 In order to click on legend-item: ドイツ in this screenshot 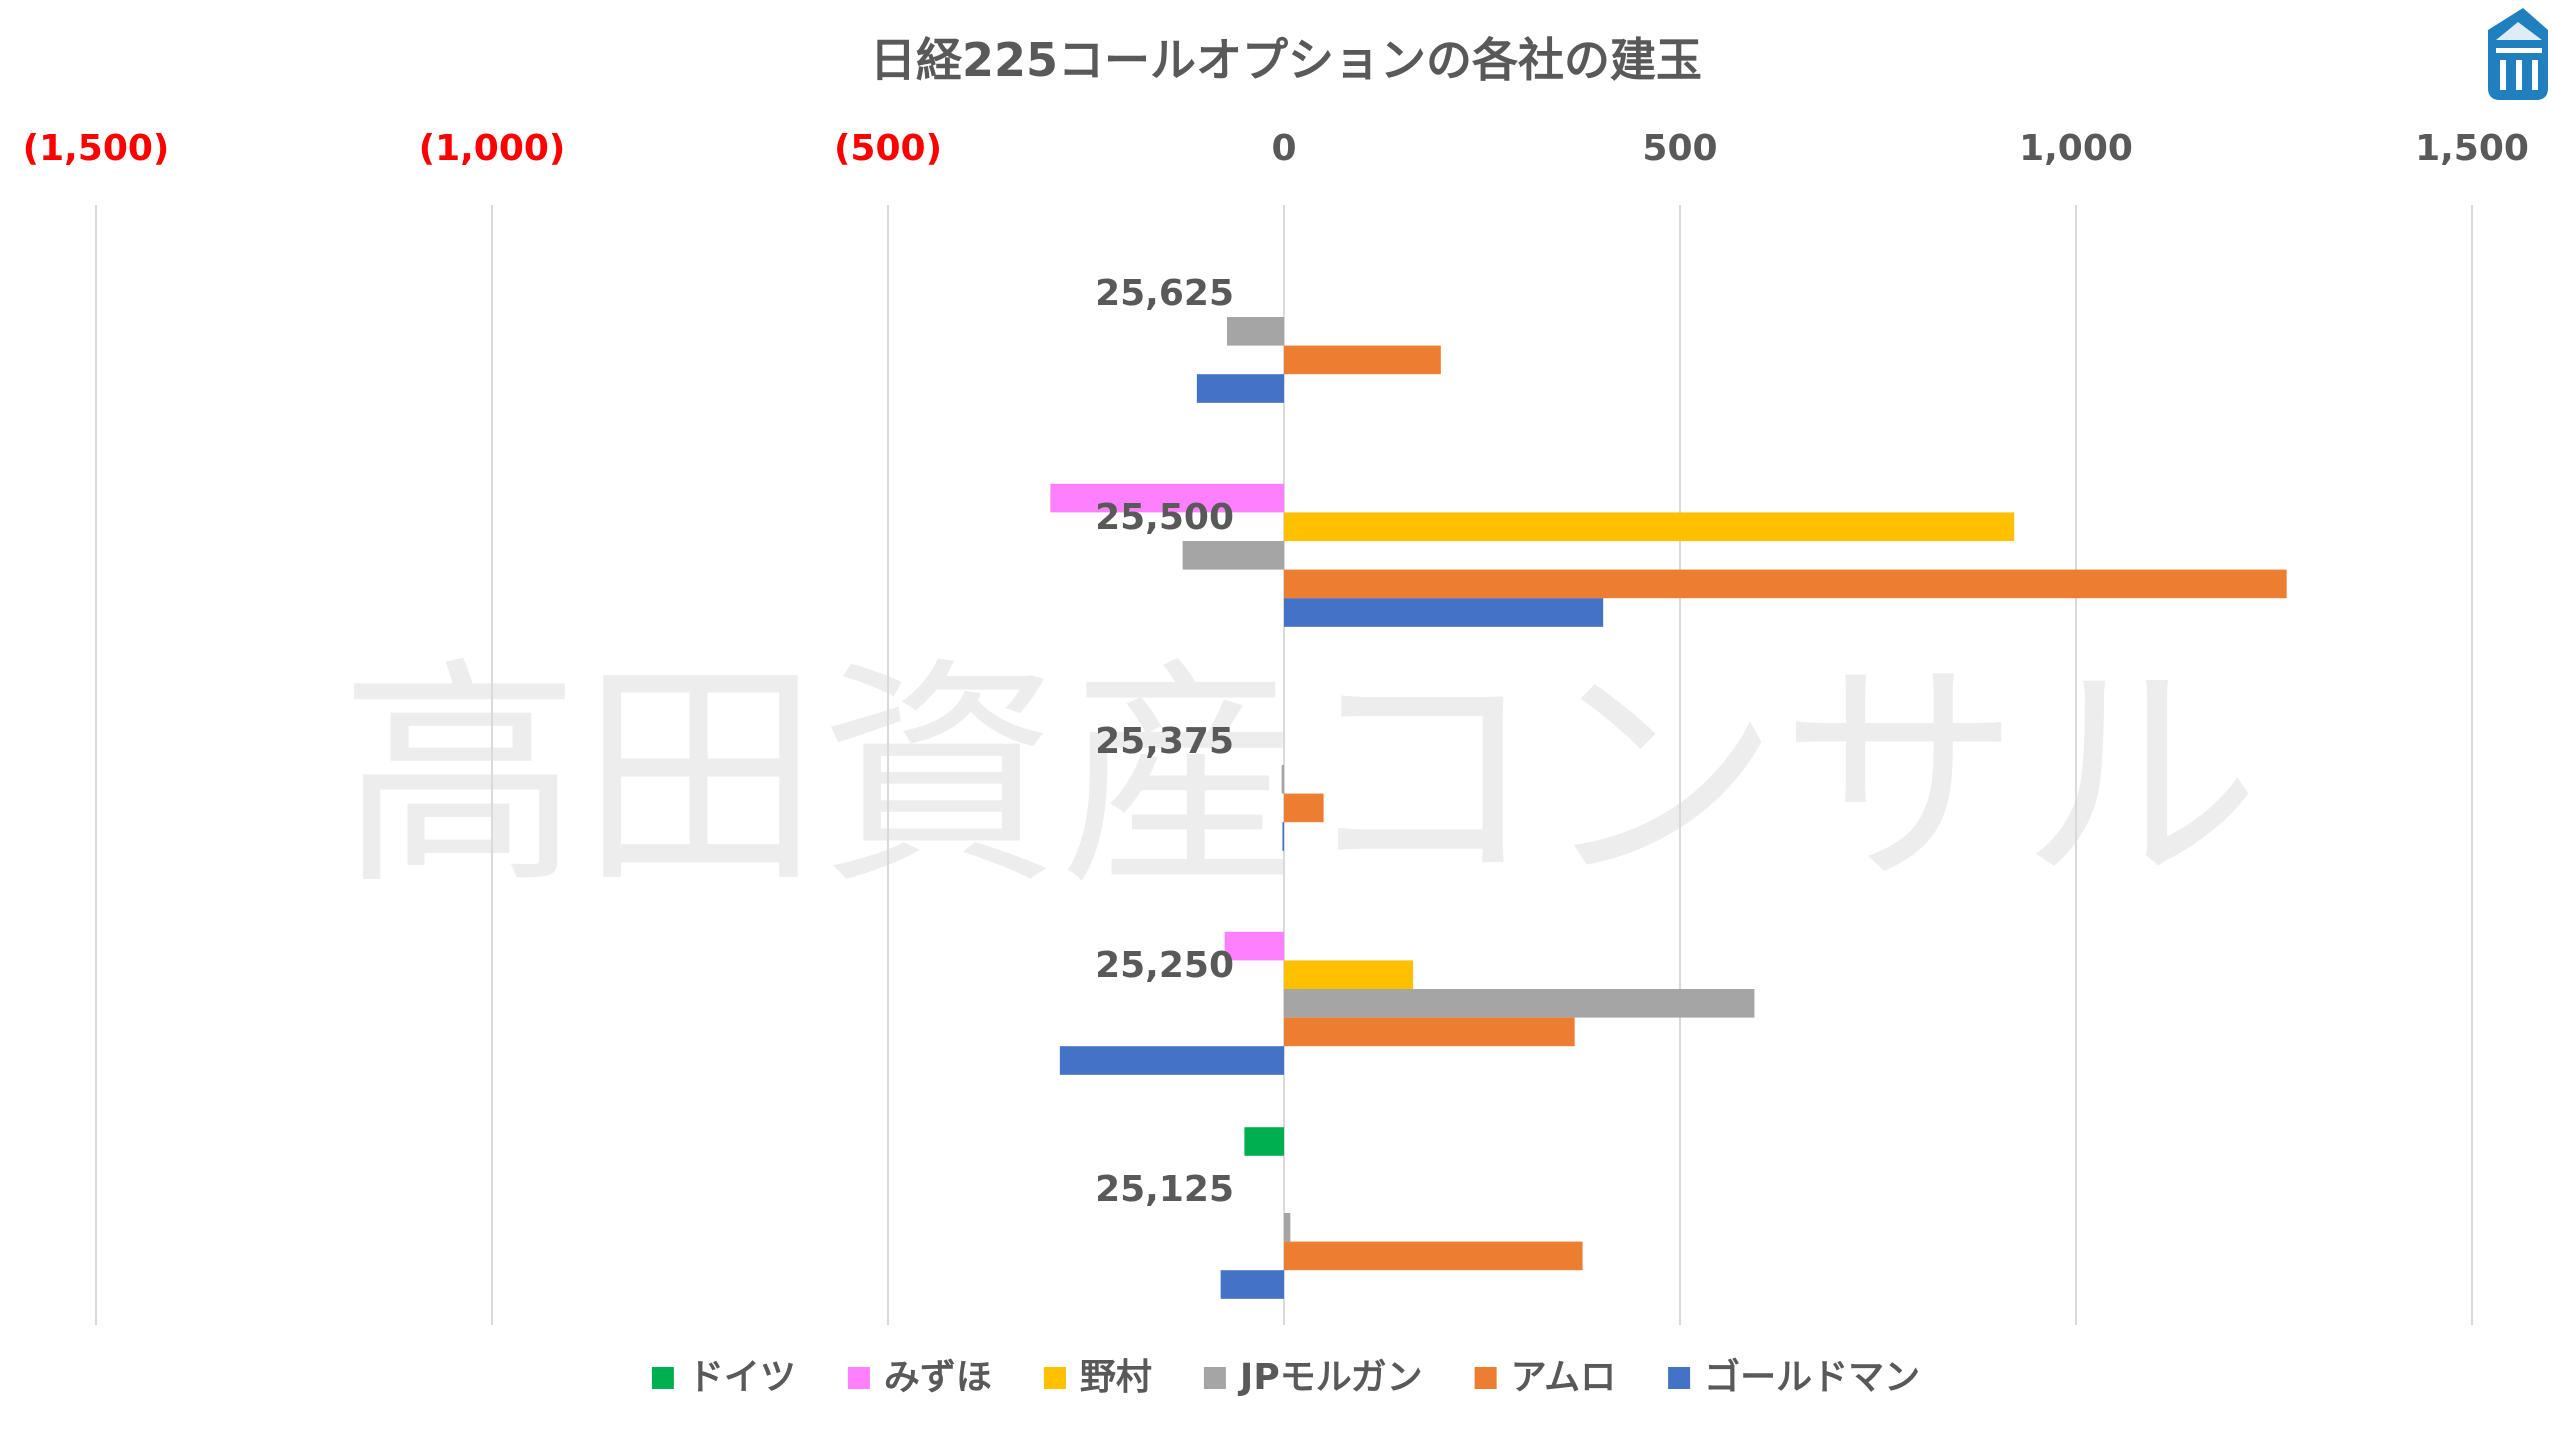, I will do `click(723, 1377)`.